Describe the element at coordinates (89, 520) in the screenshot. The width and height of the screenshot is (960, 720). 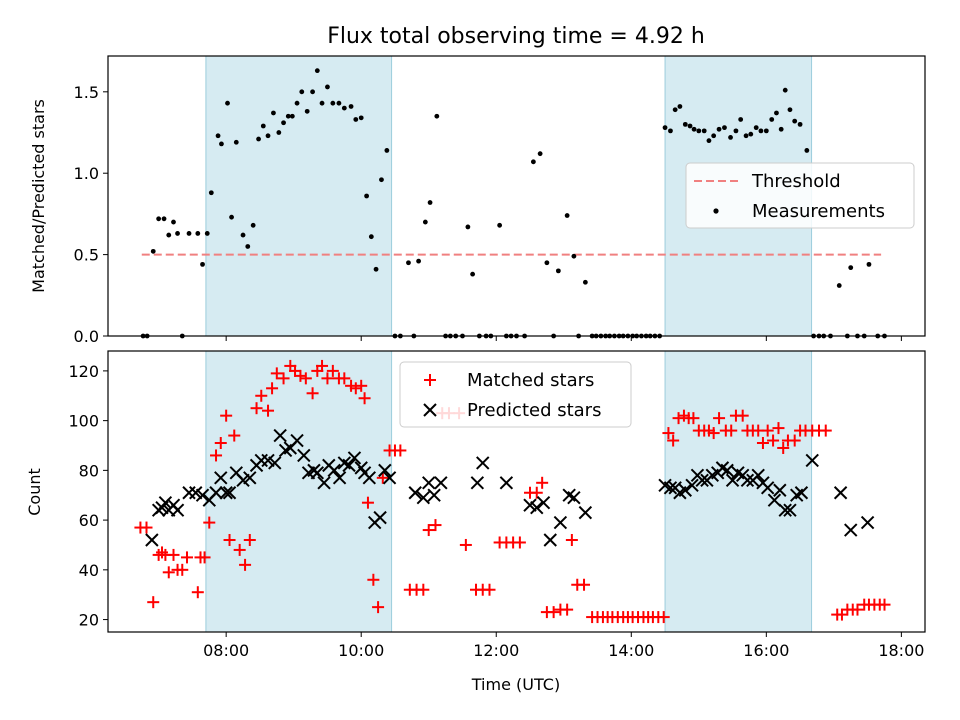
I see `bottom-ytick-label: 60` at that location.